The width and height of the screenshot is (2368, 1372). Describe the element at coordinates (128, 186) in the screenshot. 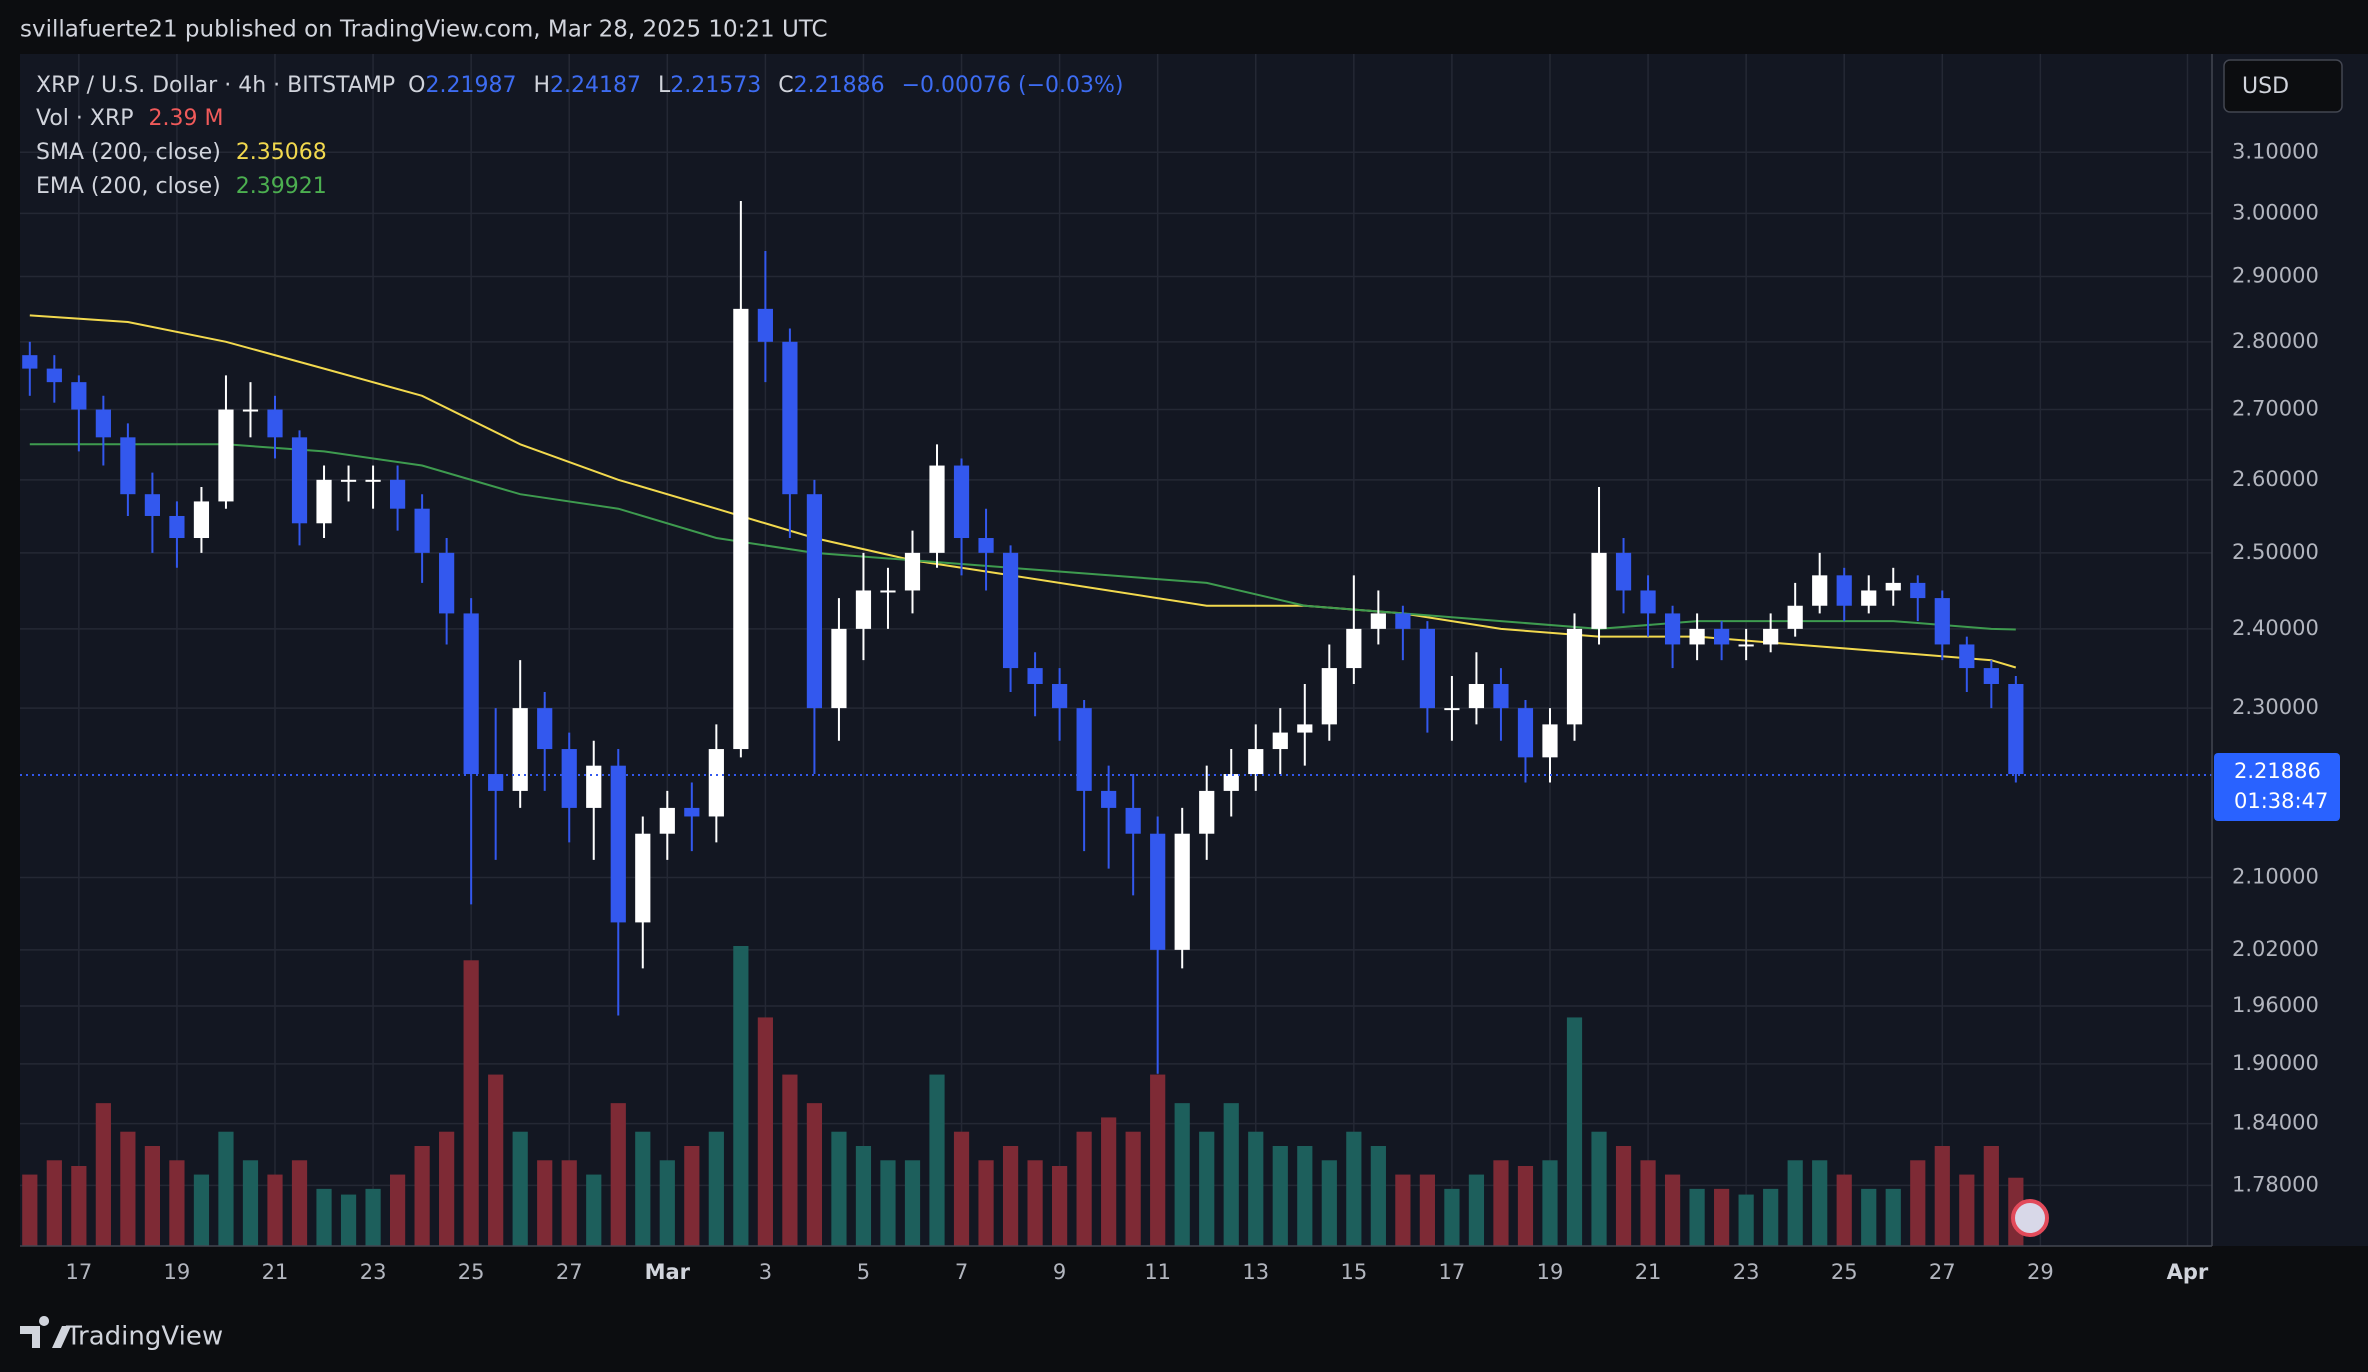

I see `ema-label: EMA (200, close)` at that location.